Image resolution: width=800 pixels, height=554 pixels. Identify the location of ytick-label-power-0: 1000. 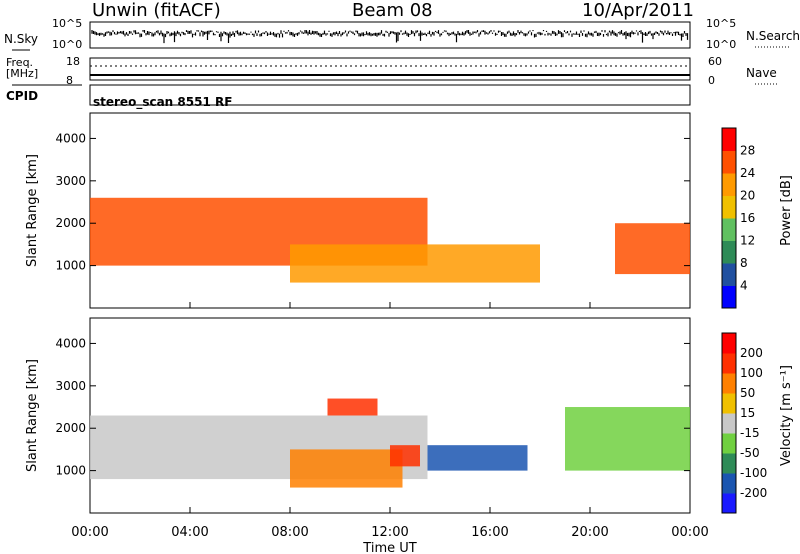
(70, 266).